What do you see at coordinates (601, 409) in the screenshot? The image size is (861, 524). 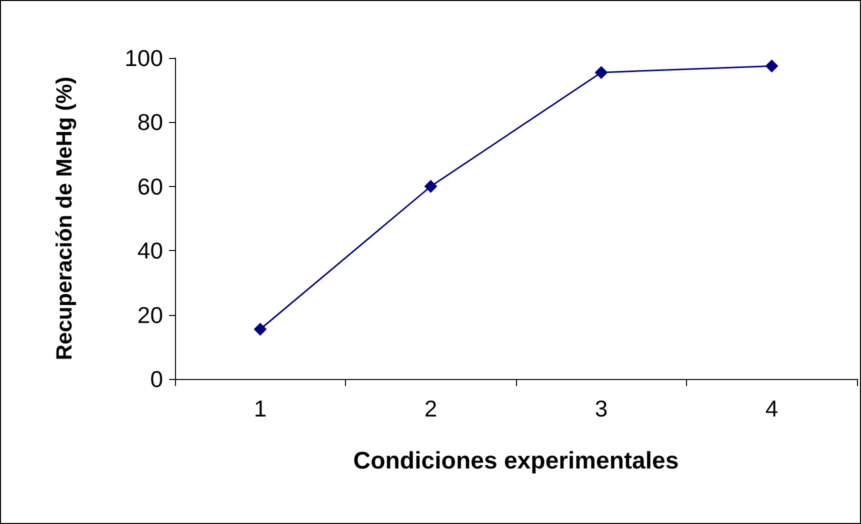 I see `x-tick-label: 3` at bounding box center [601, 409].